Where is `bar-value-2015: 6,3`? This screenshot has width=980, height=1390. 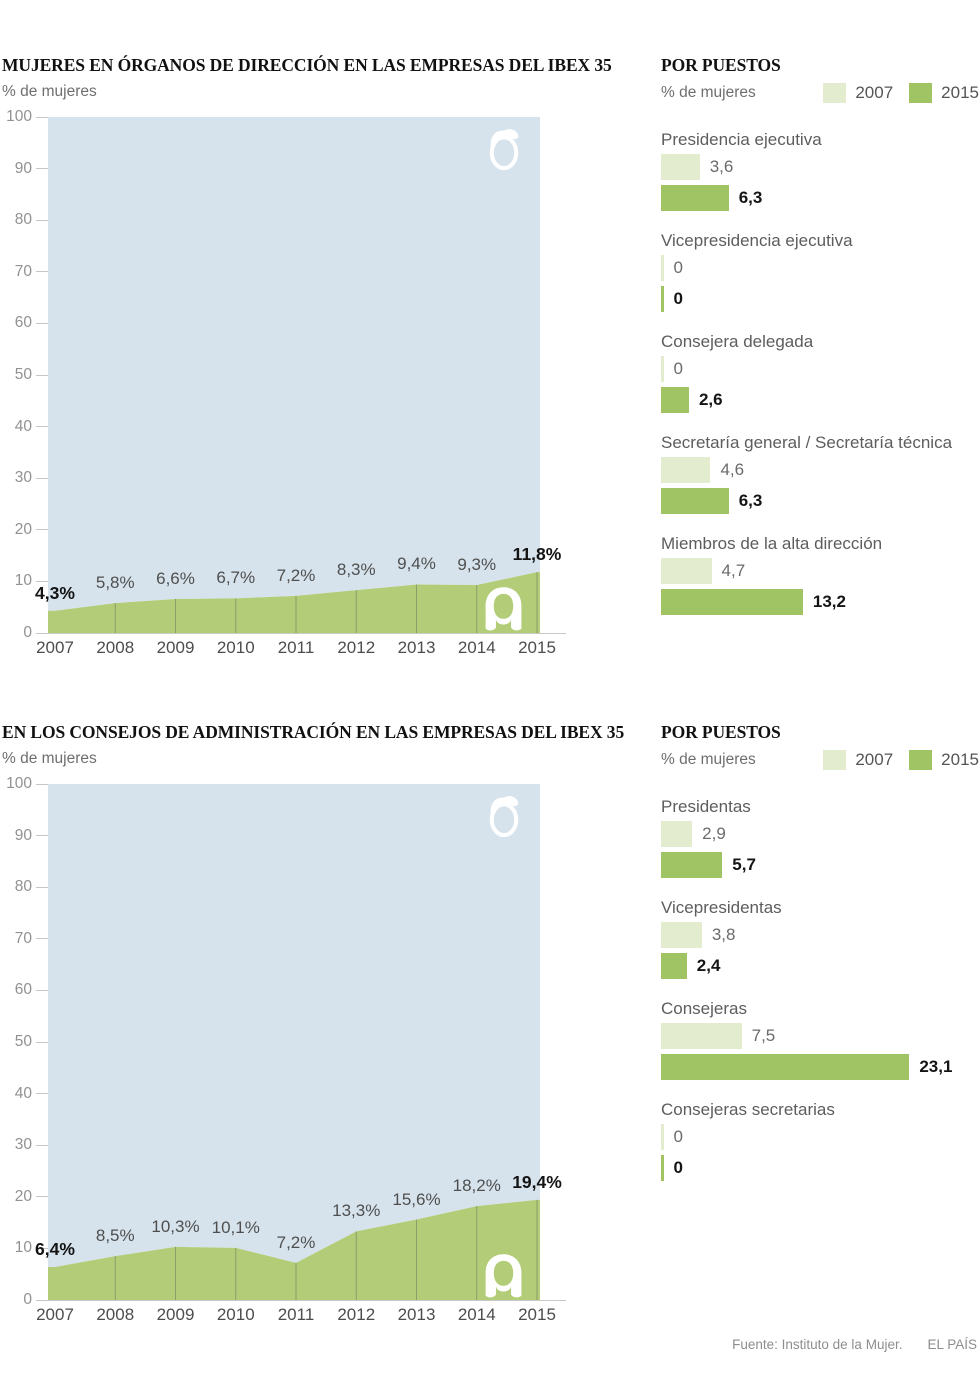
bar-value-2015: 6,3 is located at coordinates (750, 197).